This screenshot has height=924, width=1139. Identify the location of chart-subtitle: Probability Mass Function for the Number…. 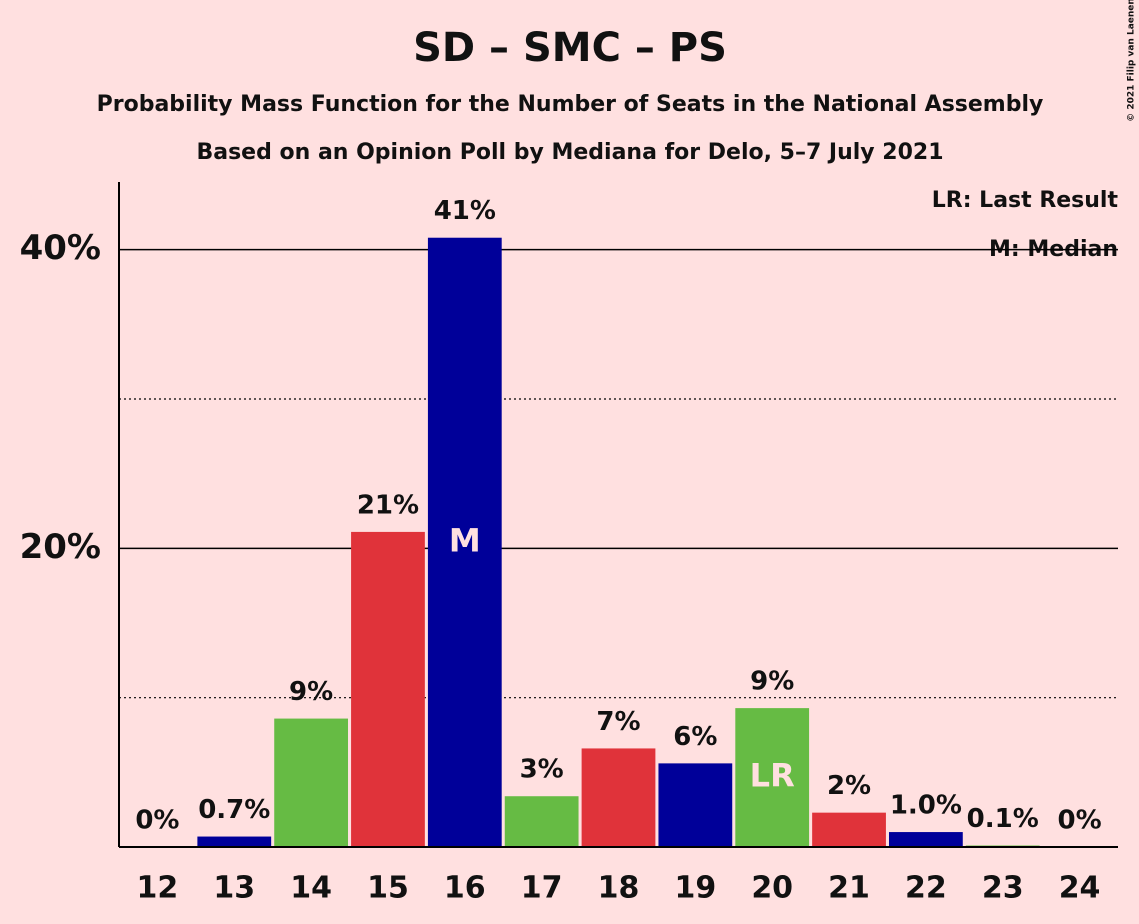
(570, 104).